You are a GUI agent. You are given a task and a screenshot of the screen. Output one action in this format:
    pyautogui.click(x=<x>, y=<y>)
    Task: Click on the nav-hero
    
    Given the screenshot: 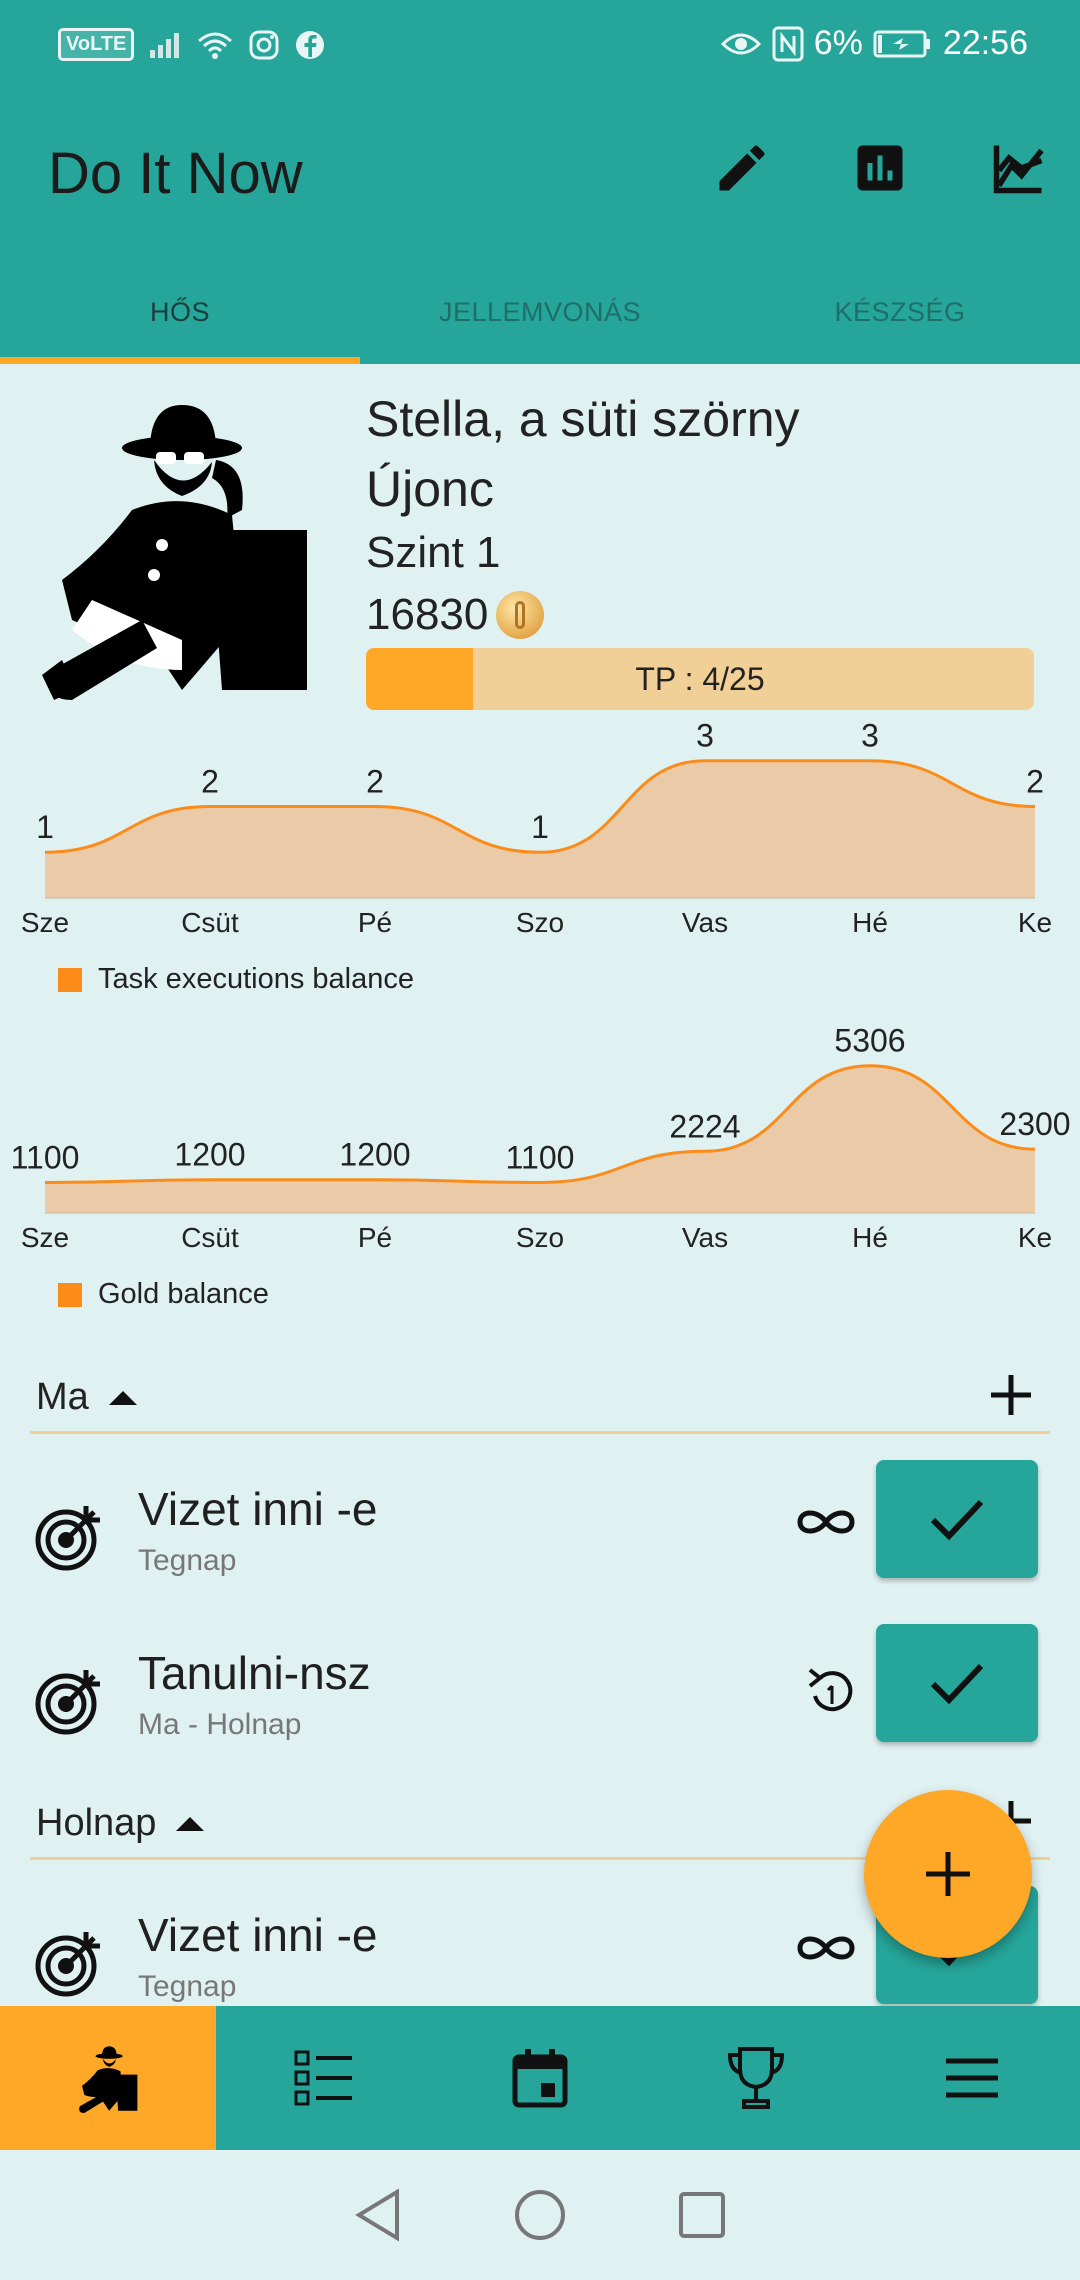 What is the action you would take?
    pyautogui.click(x=108, y=2078)
    